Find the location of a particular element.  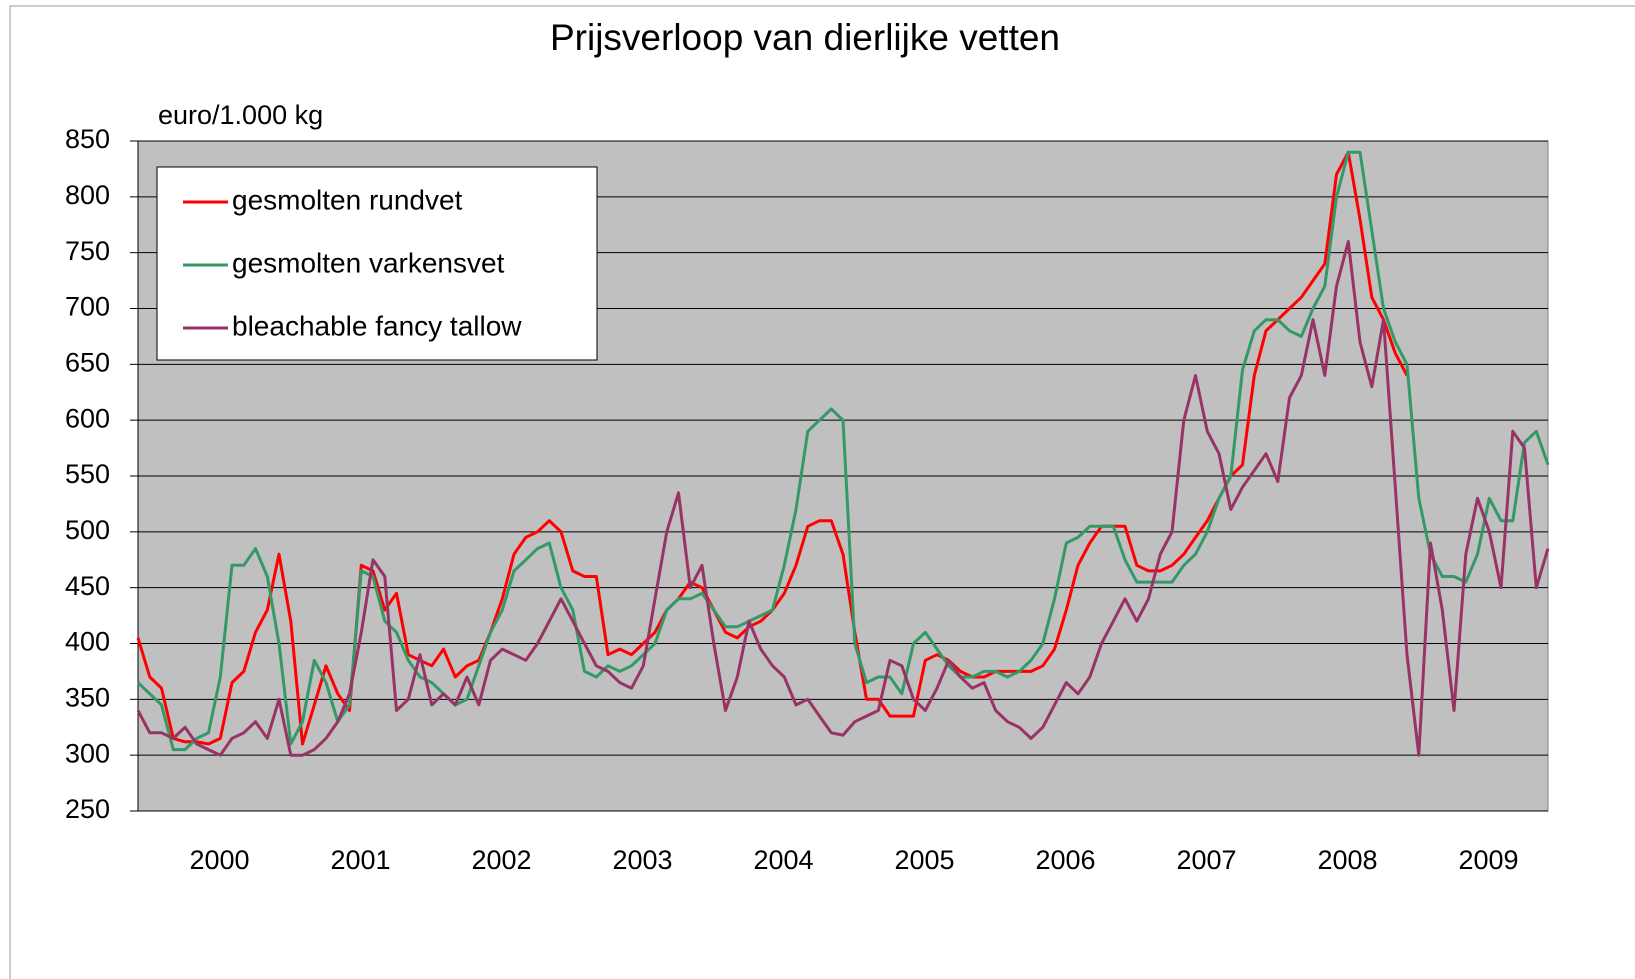

y-tick-label: 400 is located at coordinates (87, 642).